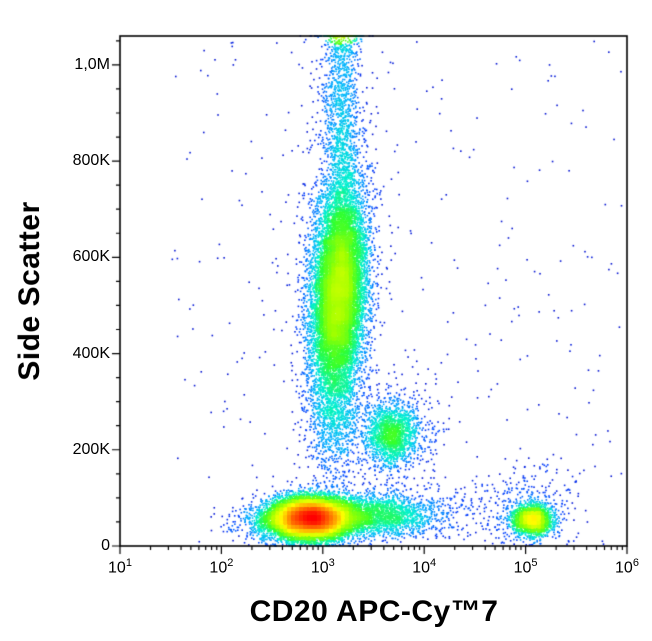 This screenshot has height=641, width=652. What do you see at coordinates (120, 567) in the screenshot?
I see `x-tick-label: 10¹` at bounding box center [120, 567].